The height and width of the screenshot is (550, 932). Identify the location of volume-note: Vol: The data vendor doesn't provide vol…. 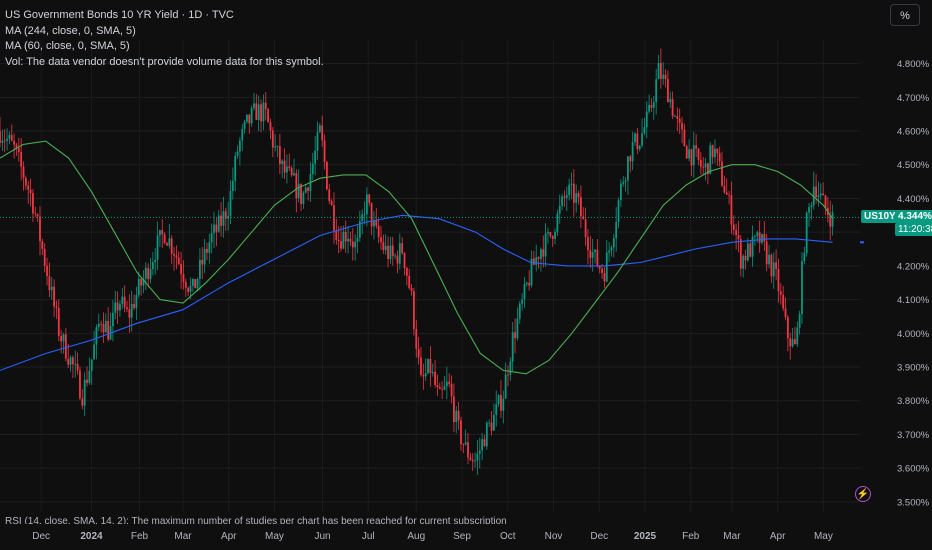
(164, 61).